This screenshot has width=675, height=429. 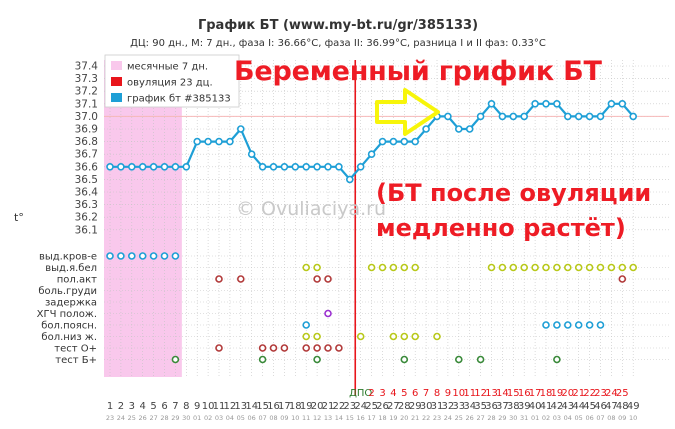 I want to click on dpo-day: 11, so click(x=469, y=393).